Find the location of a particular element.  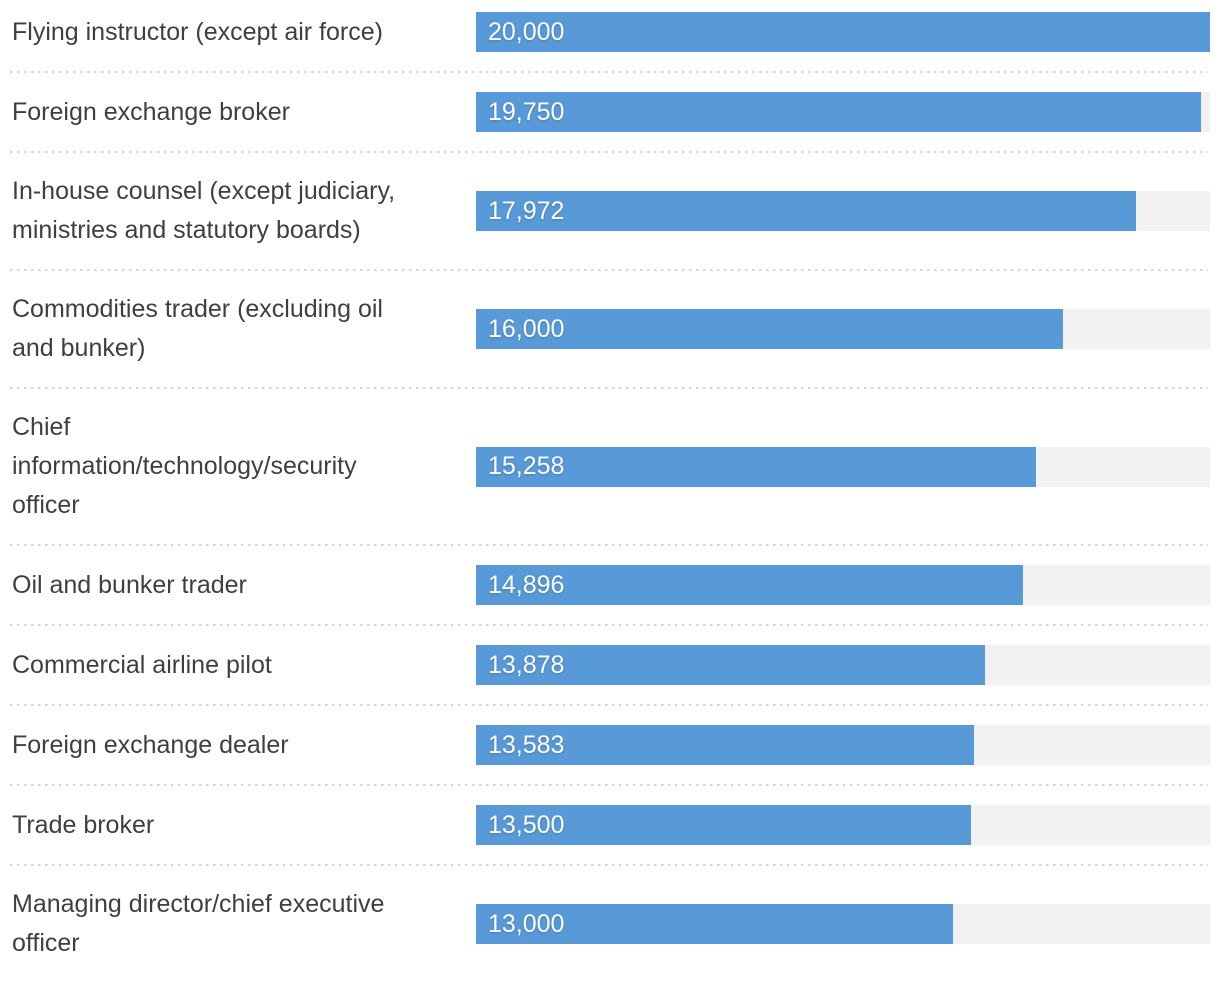

bar: 13,500 is located at coordinates (724, 825).